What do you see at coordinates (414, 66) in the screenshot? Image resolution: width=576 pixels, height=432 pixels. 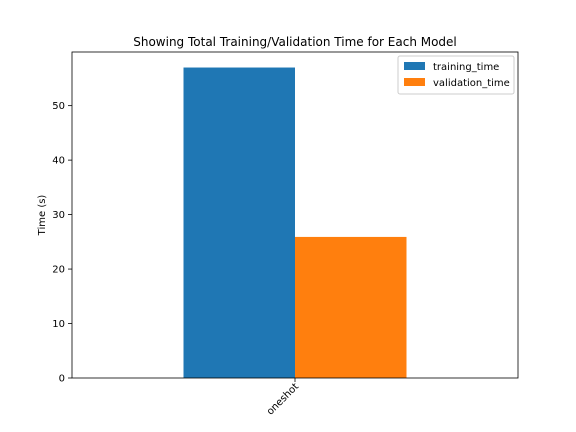 I see `legend-swatch-training-time` at bounding box center [414, 66].